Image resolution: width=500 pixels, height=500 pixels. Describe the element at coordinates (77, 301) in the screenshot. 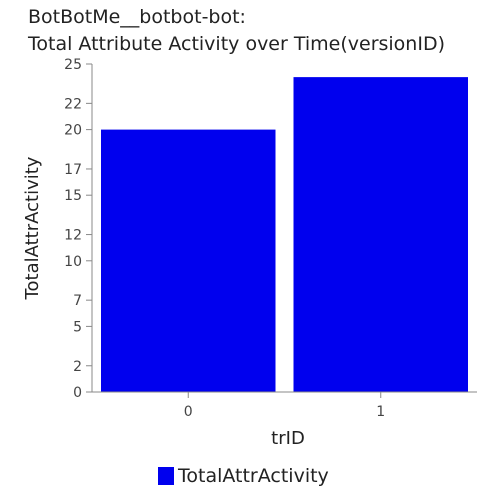

I see `y-tick-label: 7` at that location.